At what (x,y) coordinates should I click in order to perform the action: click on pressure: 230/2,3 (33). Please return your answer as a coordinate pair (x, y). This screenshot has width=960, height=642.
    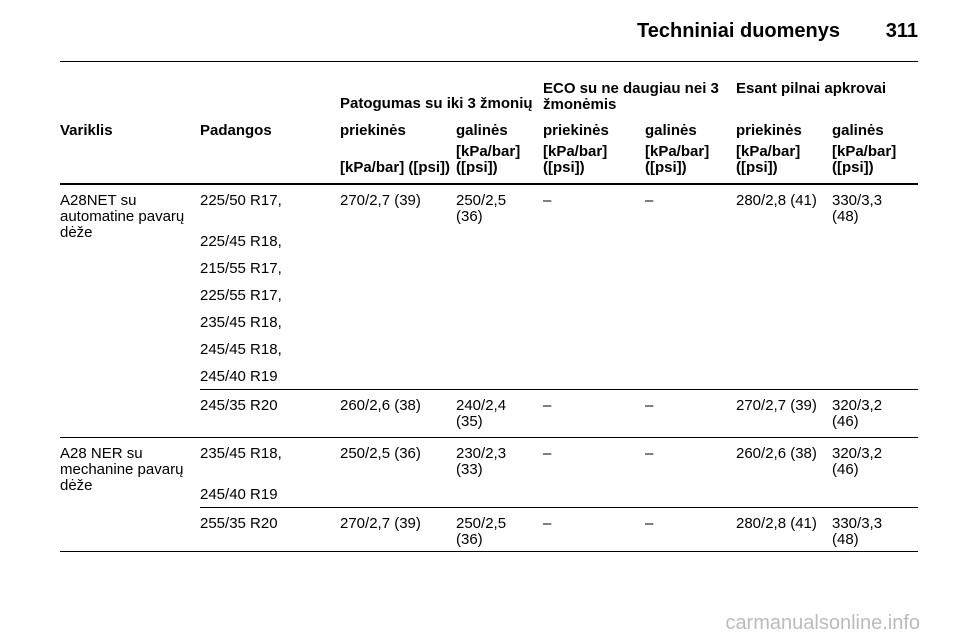
    Looking at the image, I should click on (481, 461).